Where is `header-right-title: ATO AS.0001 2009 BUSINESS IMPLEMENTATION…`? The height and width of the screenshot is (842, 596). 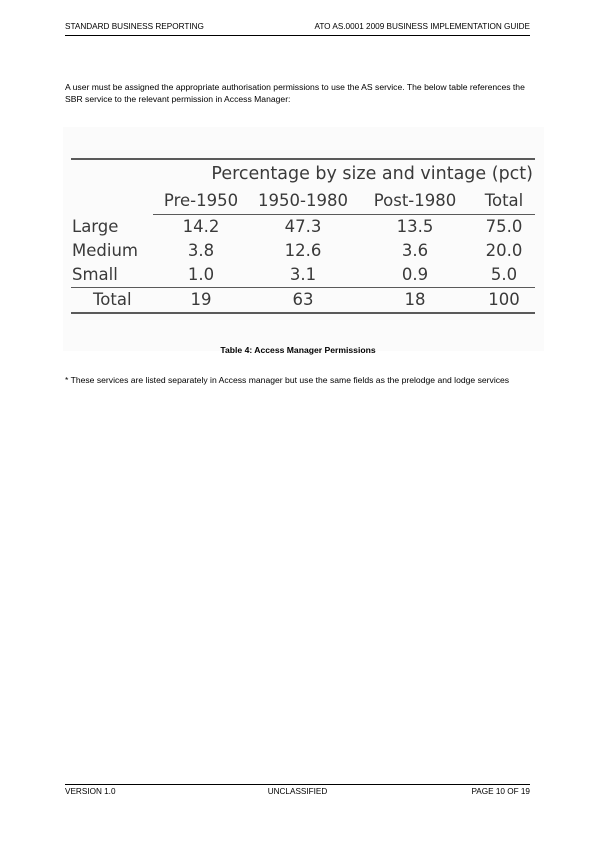
header-right-title: ATO AS.0001 2009 BUSINESS IMPLEMENTATION… is located at coordinates (422, 26).